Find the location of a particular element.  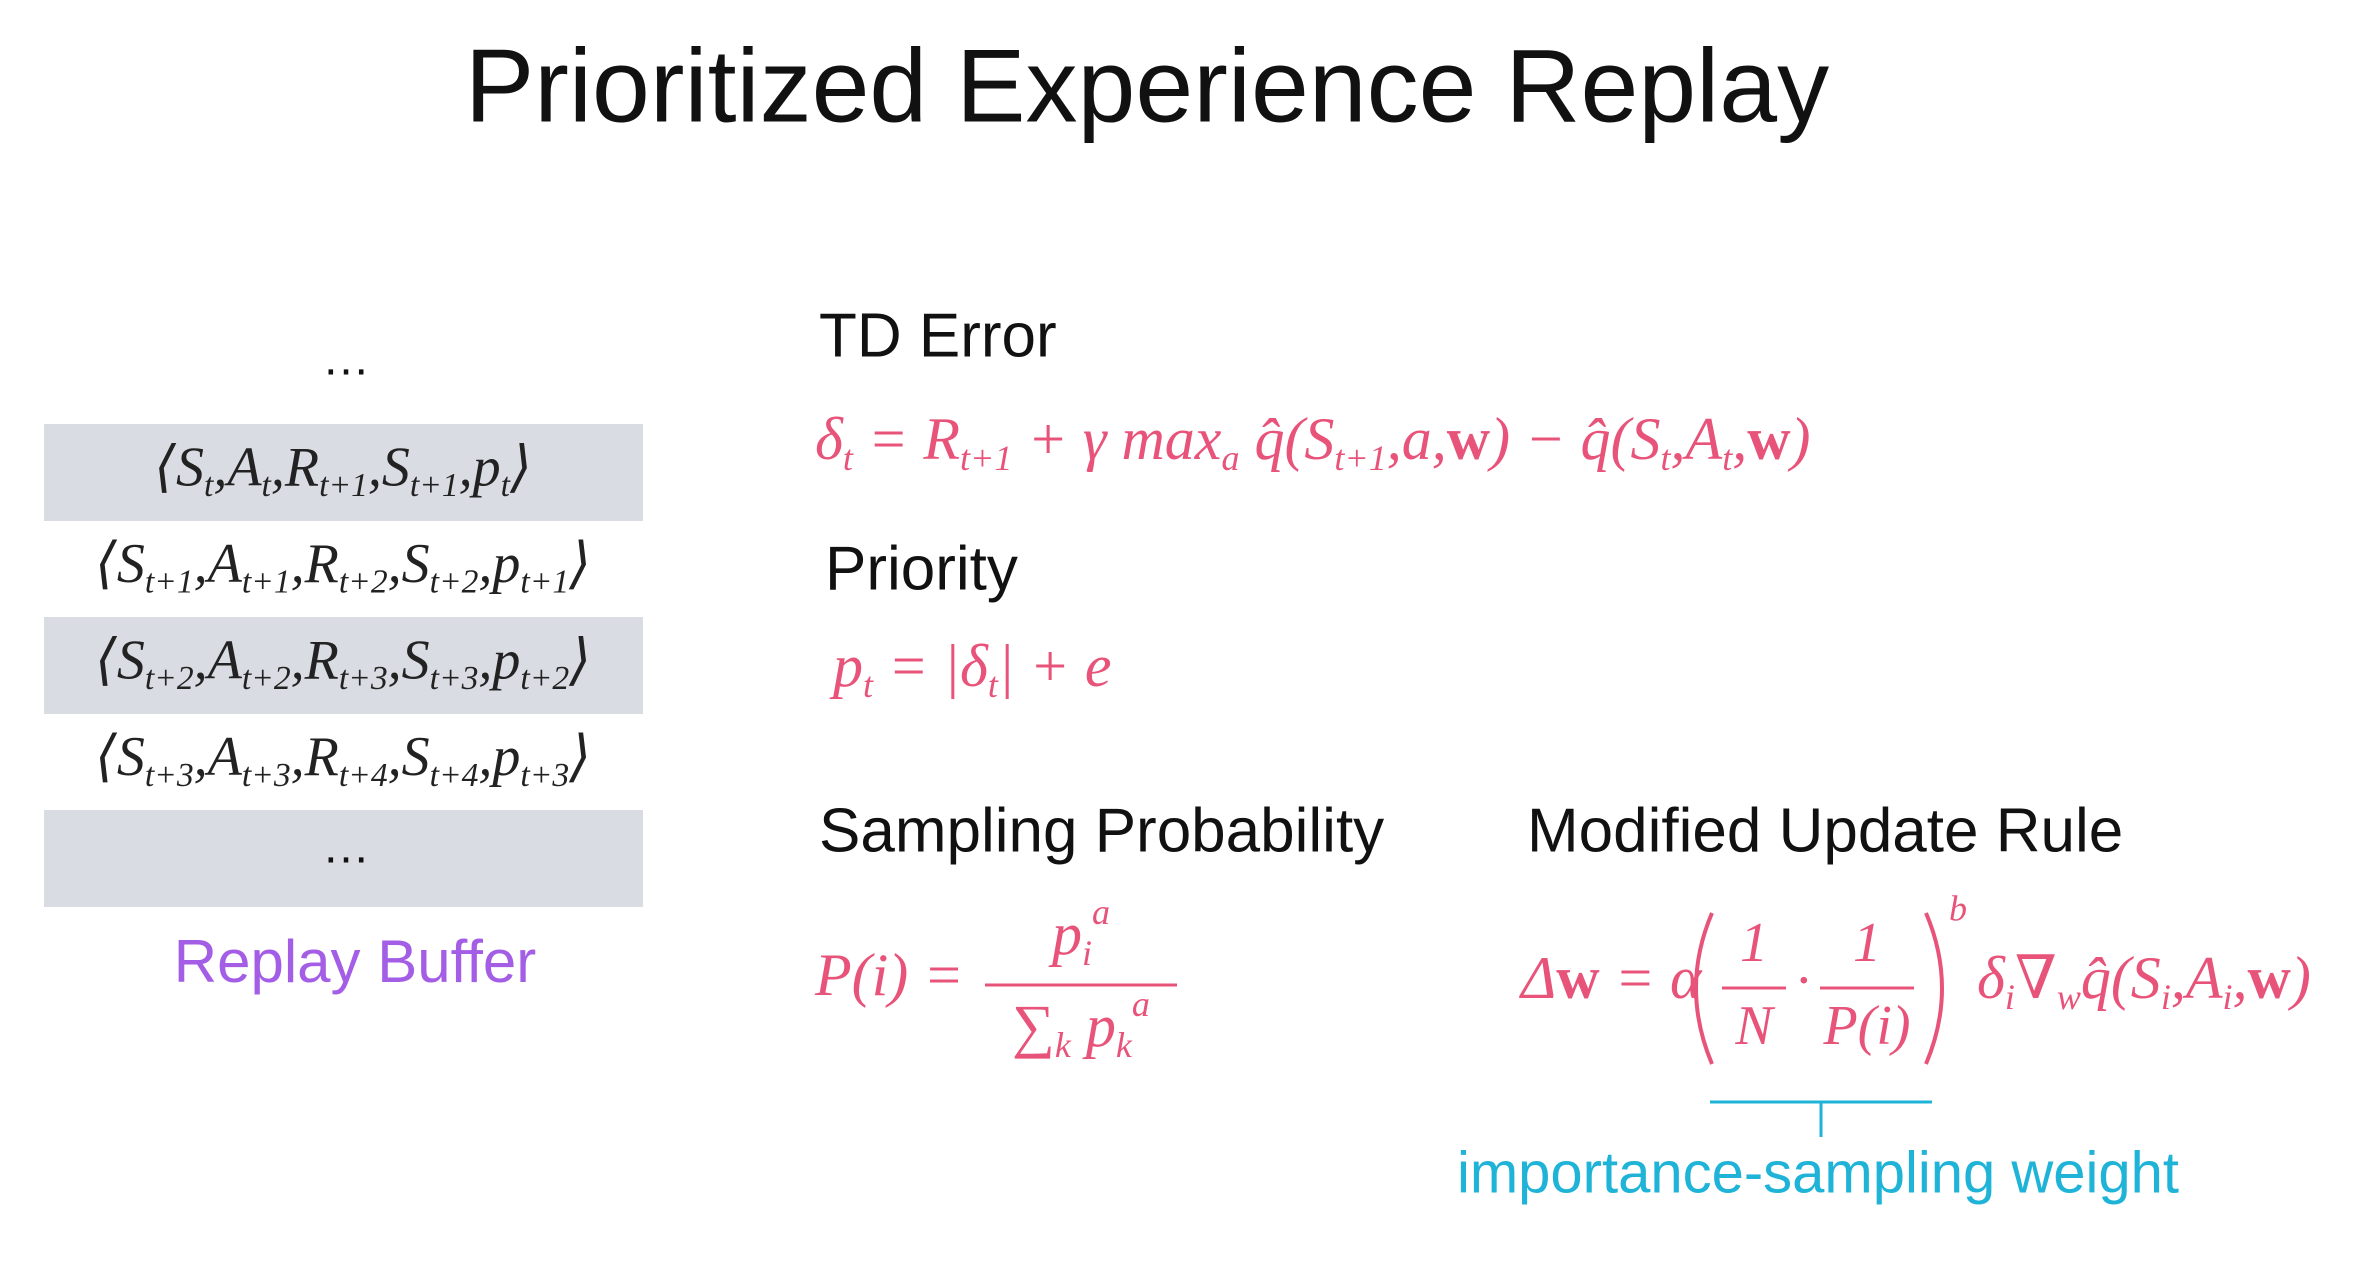

formula-part: | + e is located at coordinates (1055, 666).